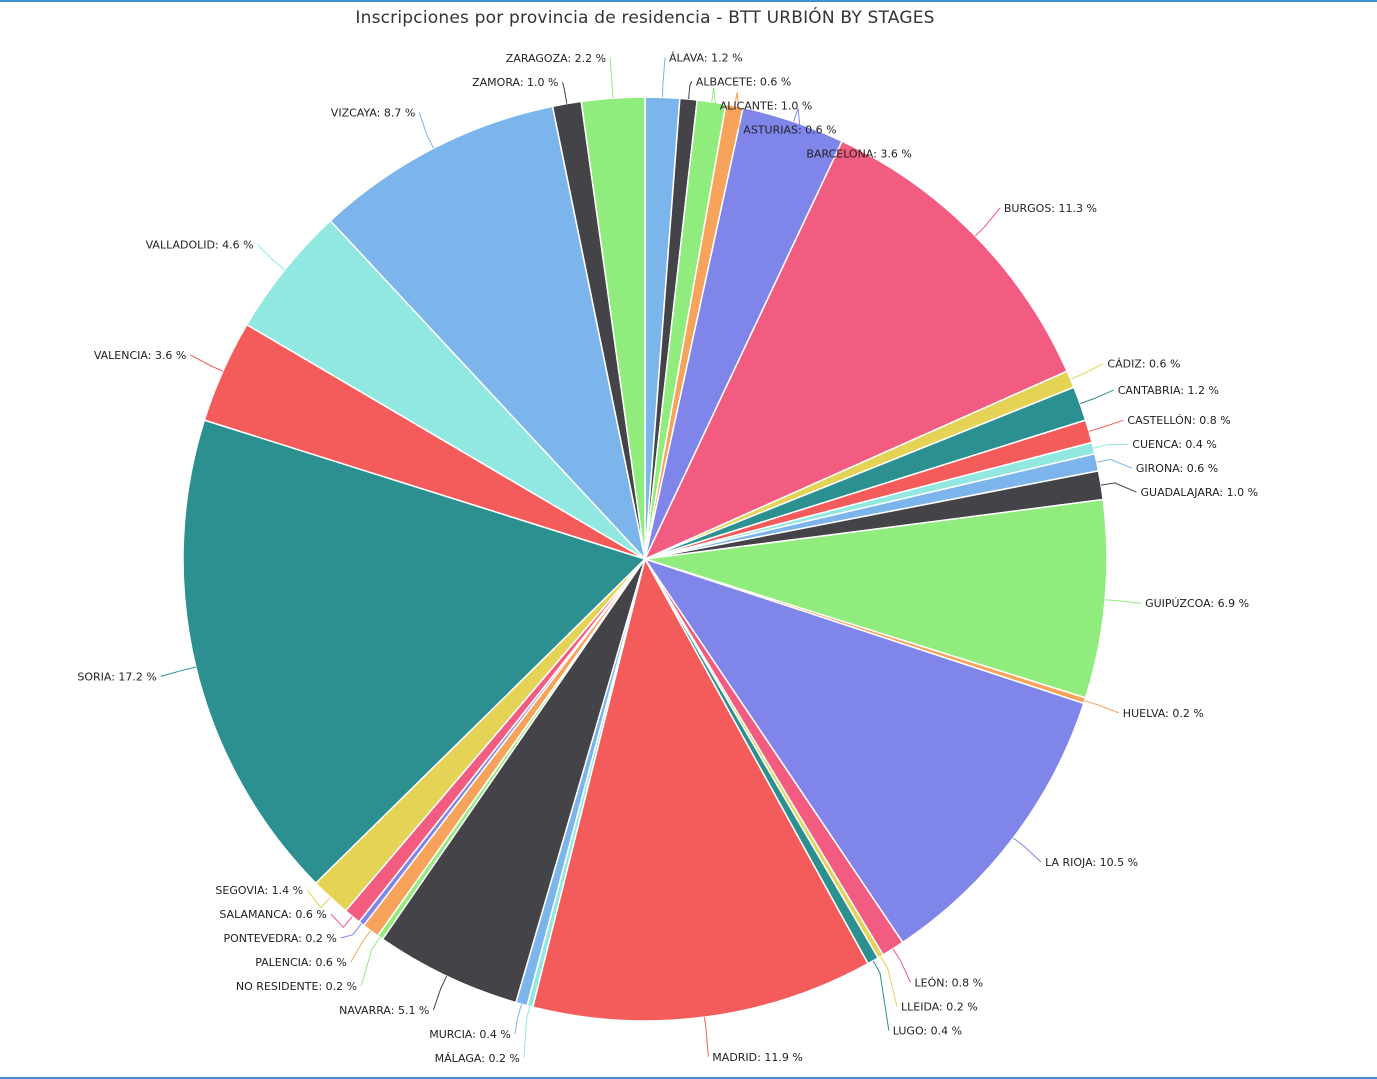  I want to click on connector-soria, so click(178, 671).